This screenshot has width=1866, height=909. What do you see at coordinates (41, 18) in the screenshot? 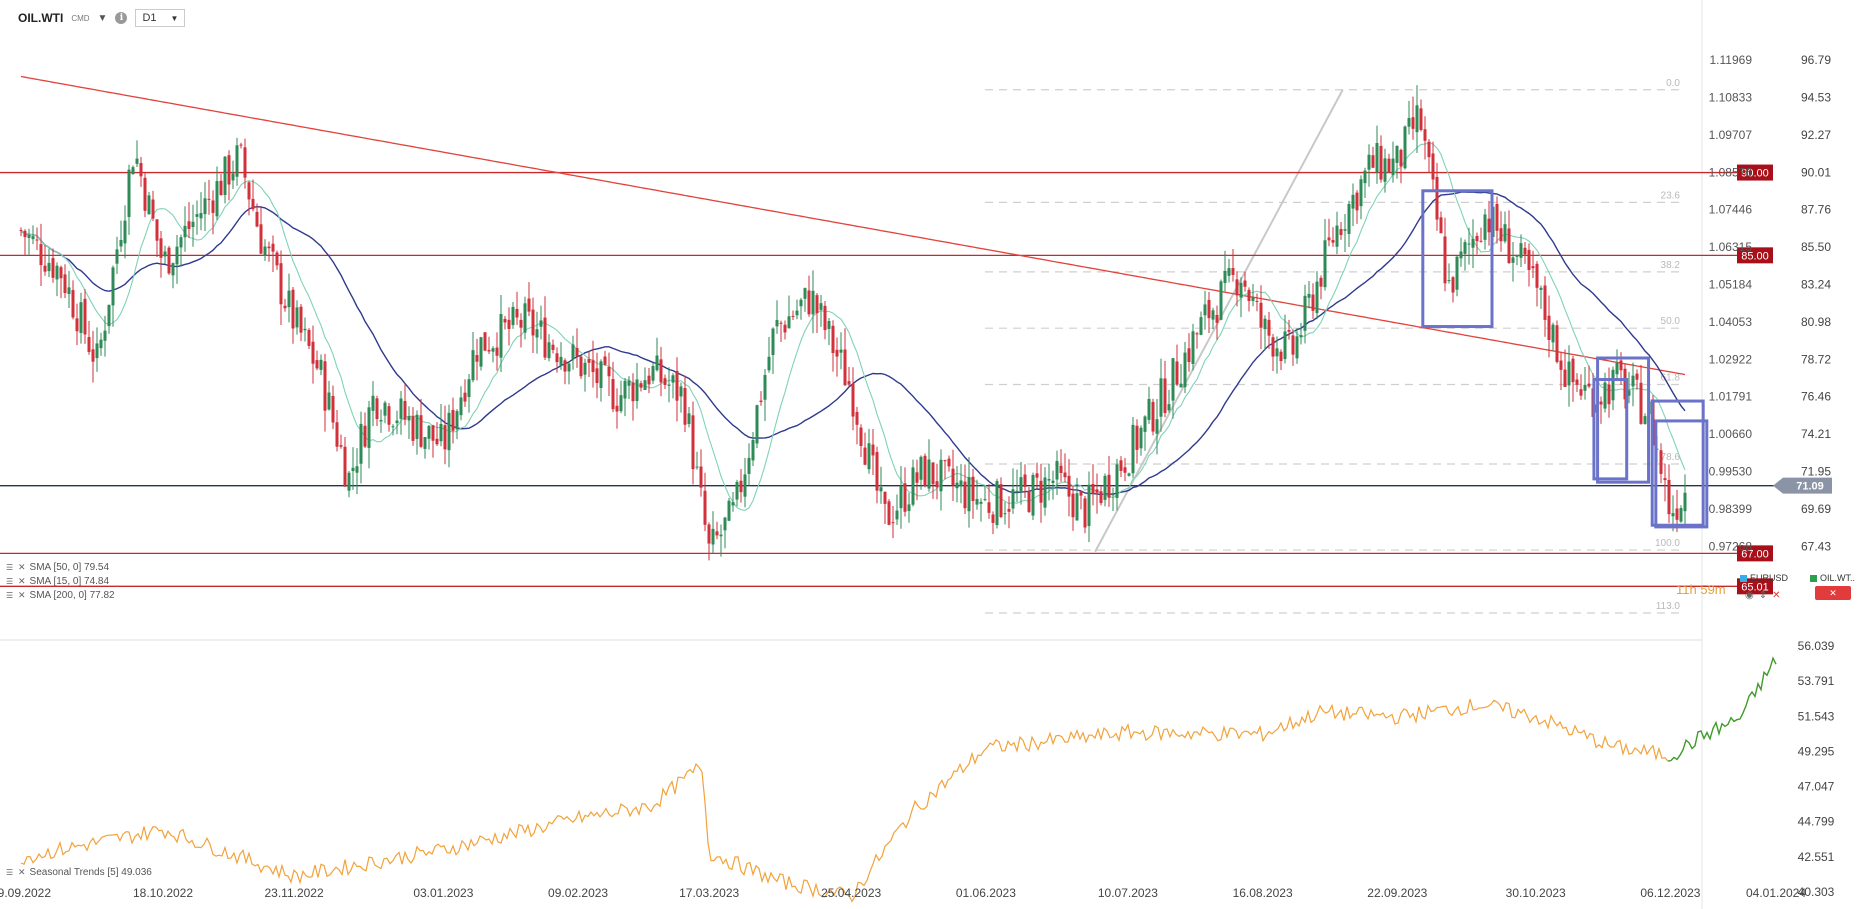
I see `symbol-name: OIL.WTI` at bounding box center [41, 18].